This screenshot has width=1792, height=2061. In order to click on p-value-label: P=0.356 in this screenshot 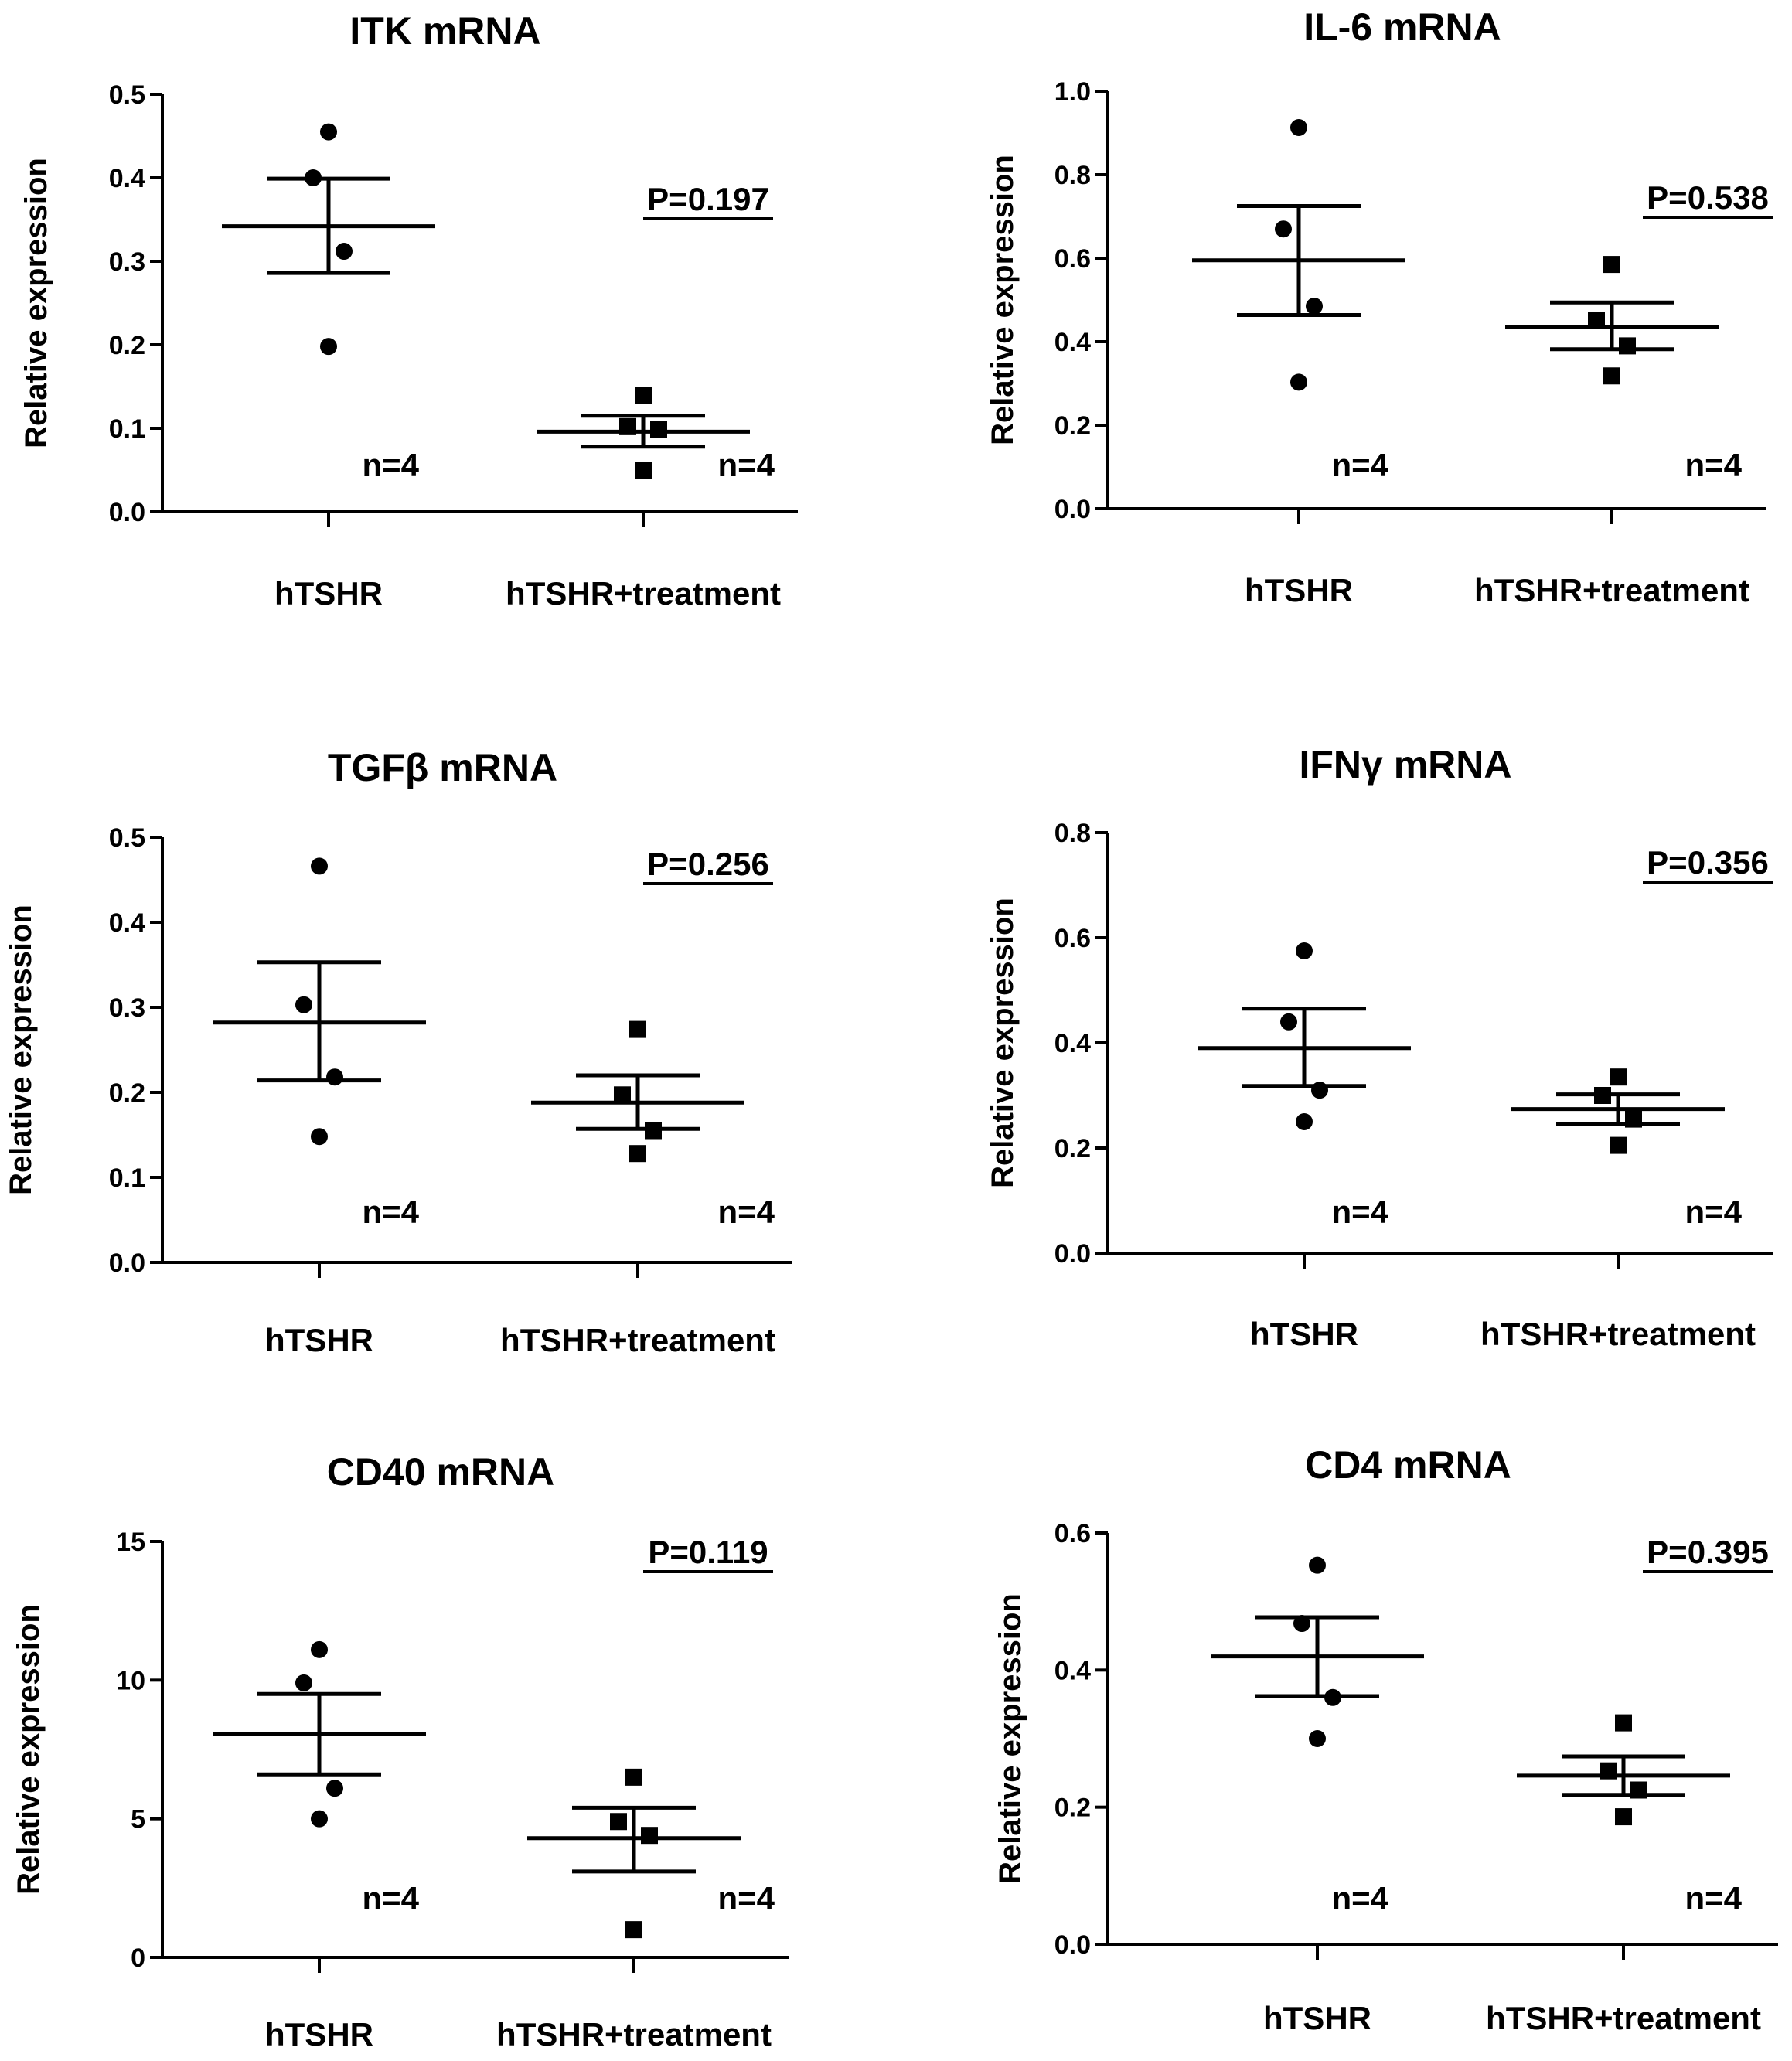, I will do `click(1708, 863)`.